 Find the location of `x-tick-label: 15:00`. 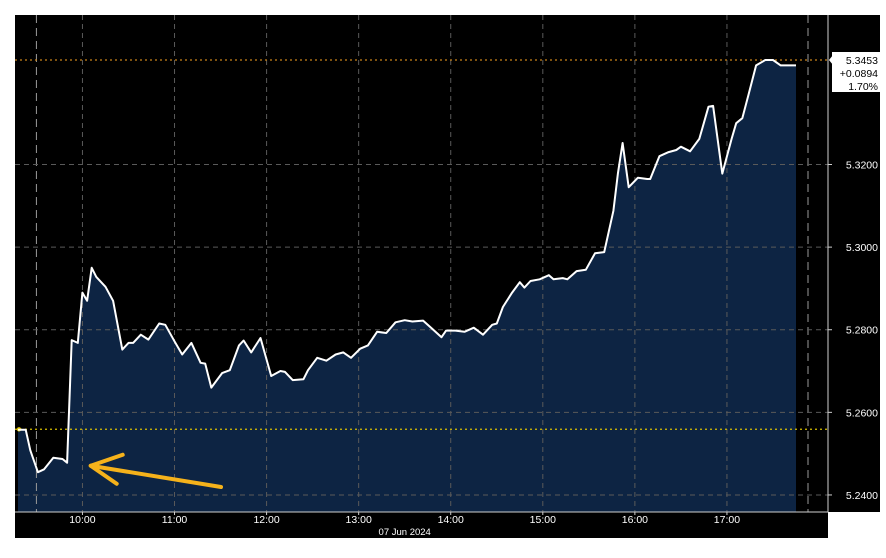

x-tick-label: 15:00 is located at coordinates (543, 520).